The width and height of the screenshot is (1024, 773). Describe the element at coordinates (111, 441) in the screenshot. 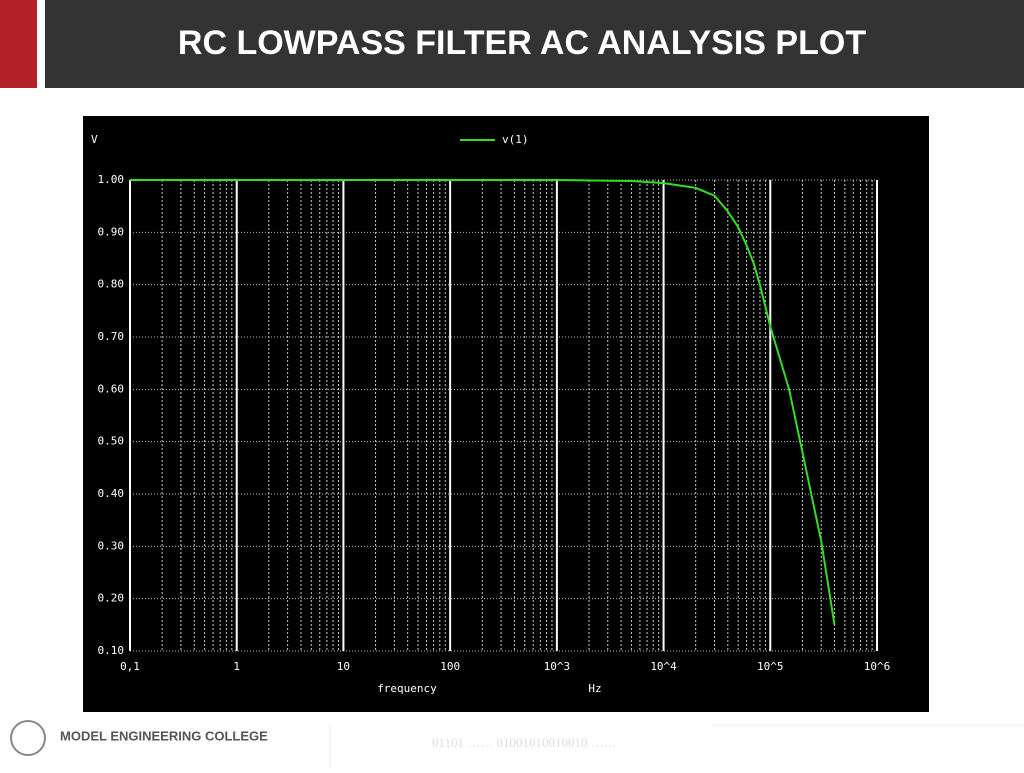

I see `y-tick-label: 0.50` at that location.